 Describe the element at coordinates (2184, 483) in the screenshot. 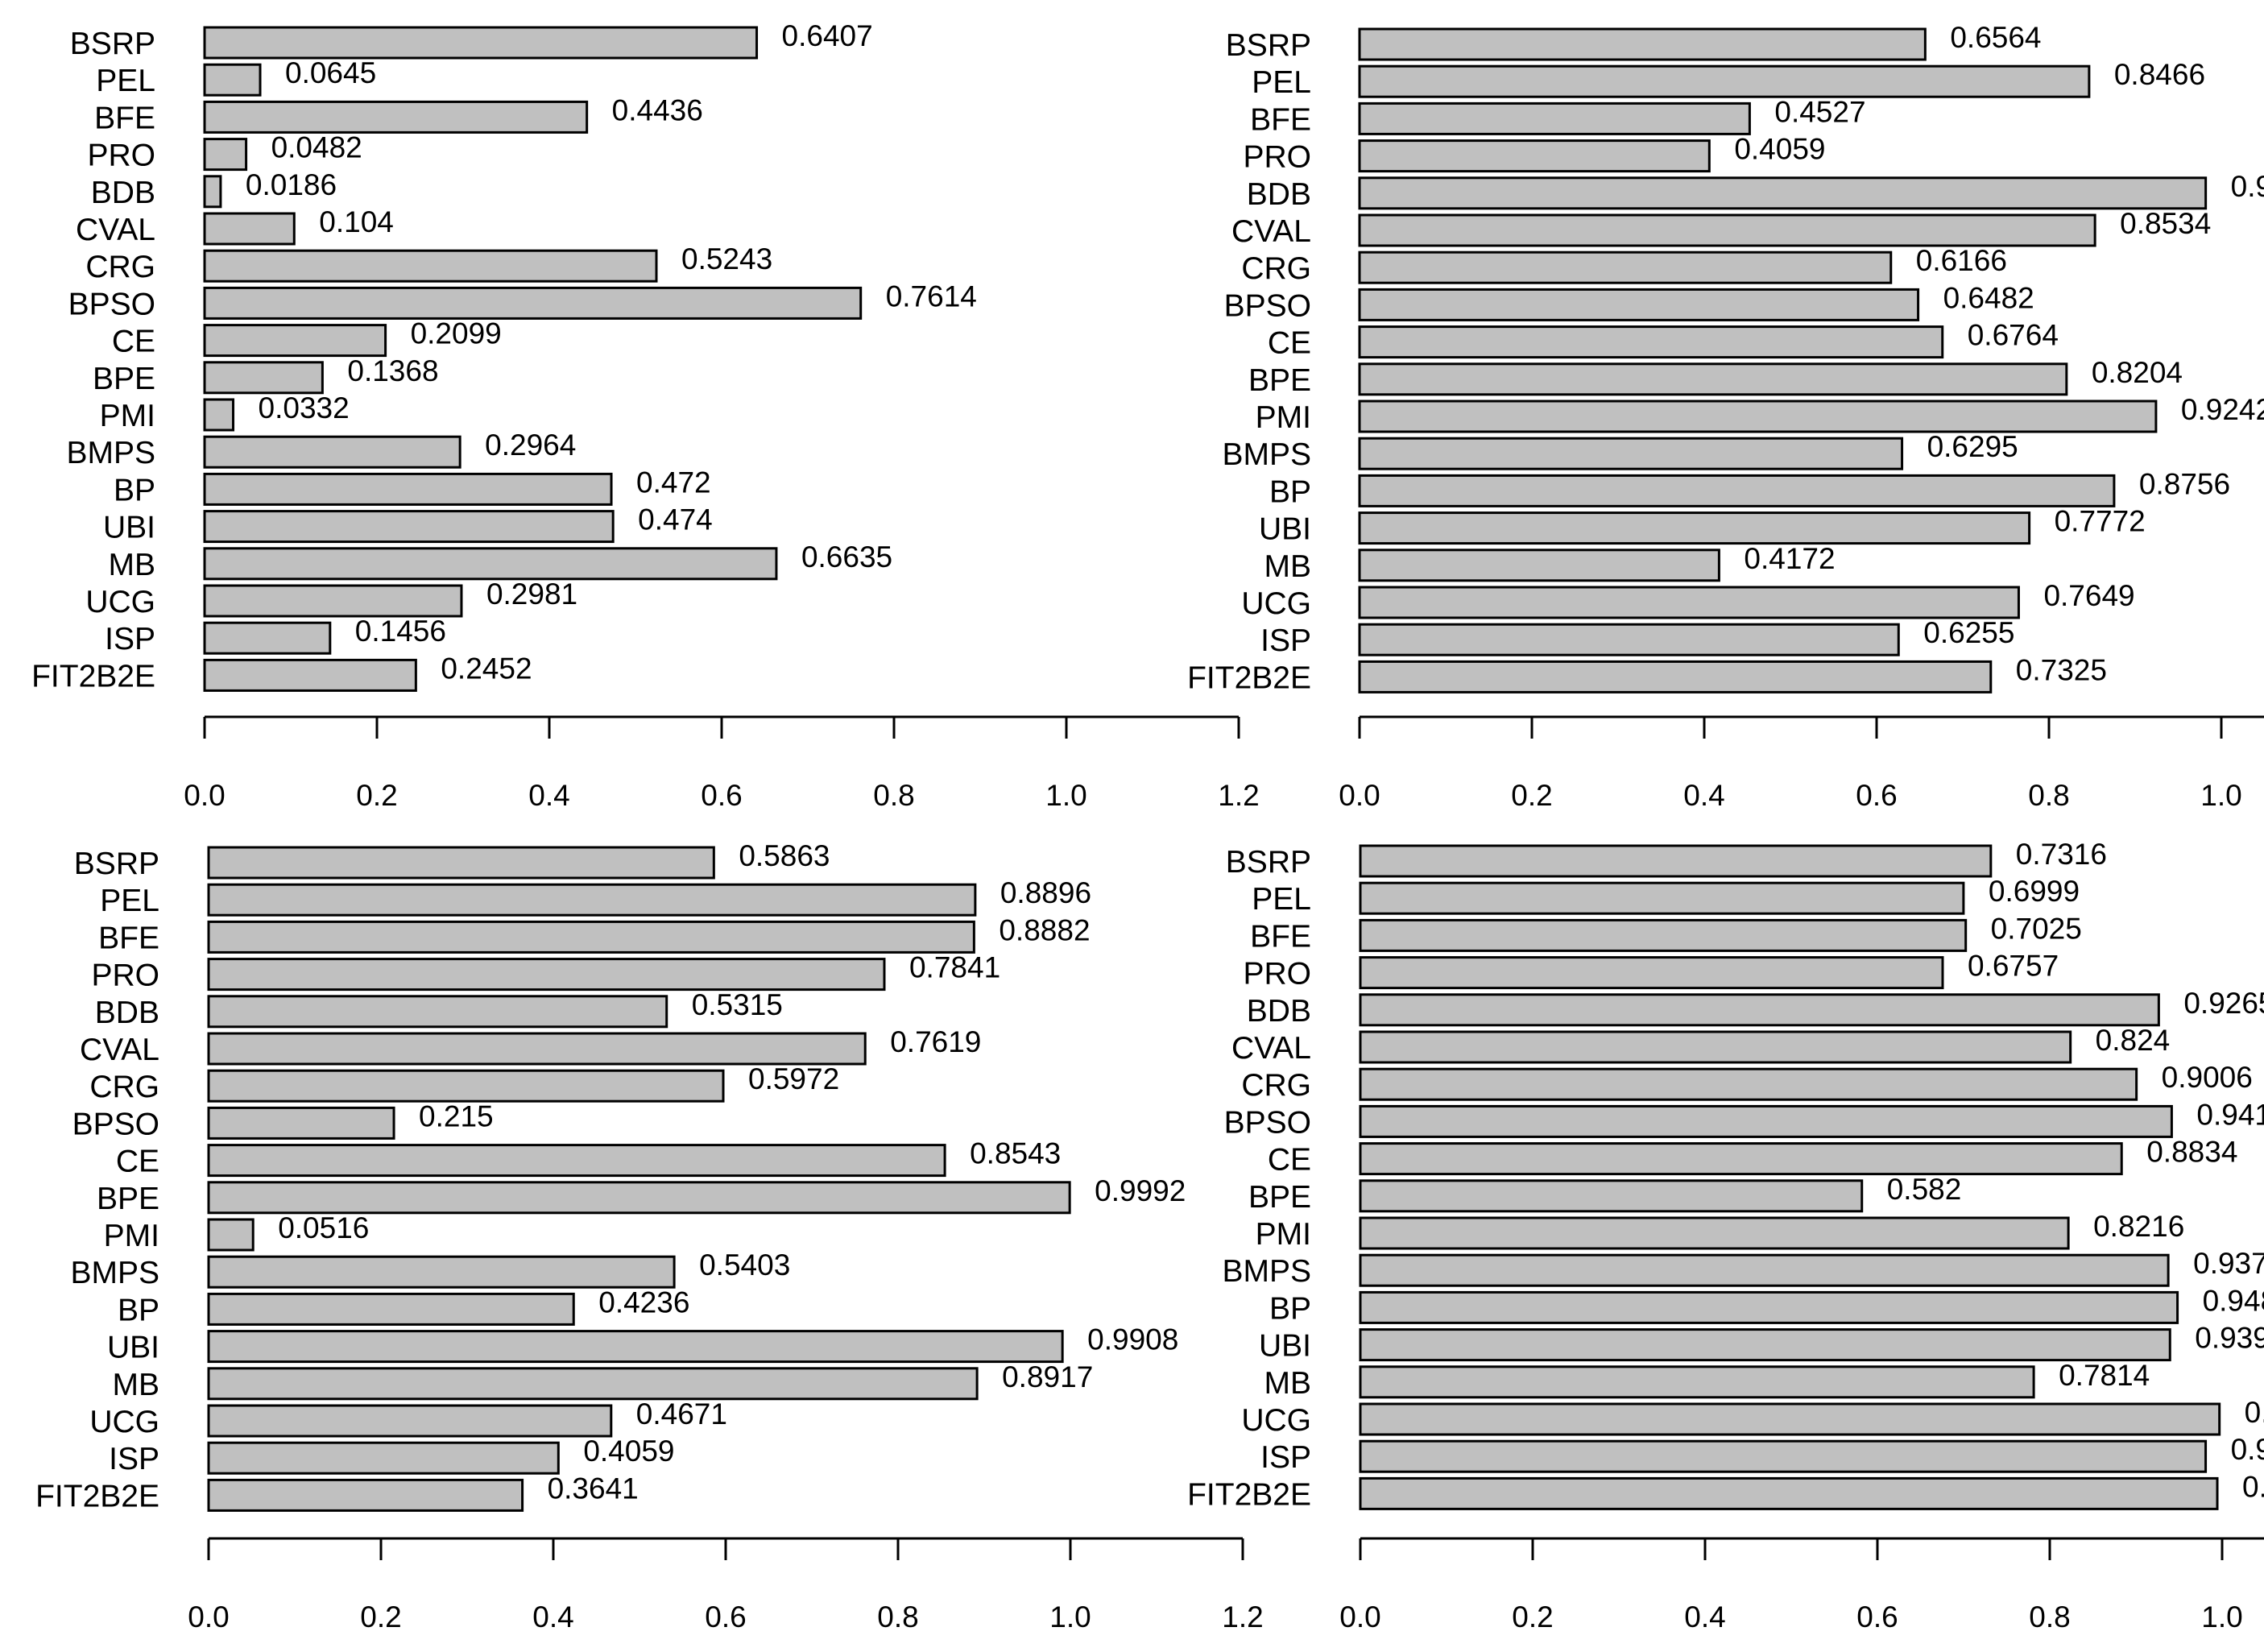

I see `value-label: 0.8756` at that location.